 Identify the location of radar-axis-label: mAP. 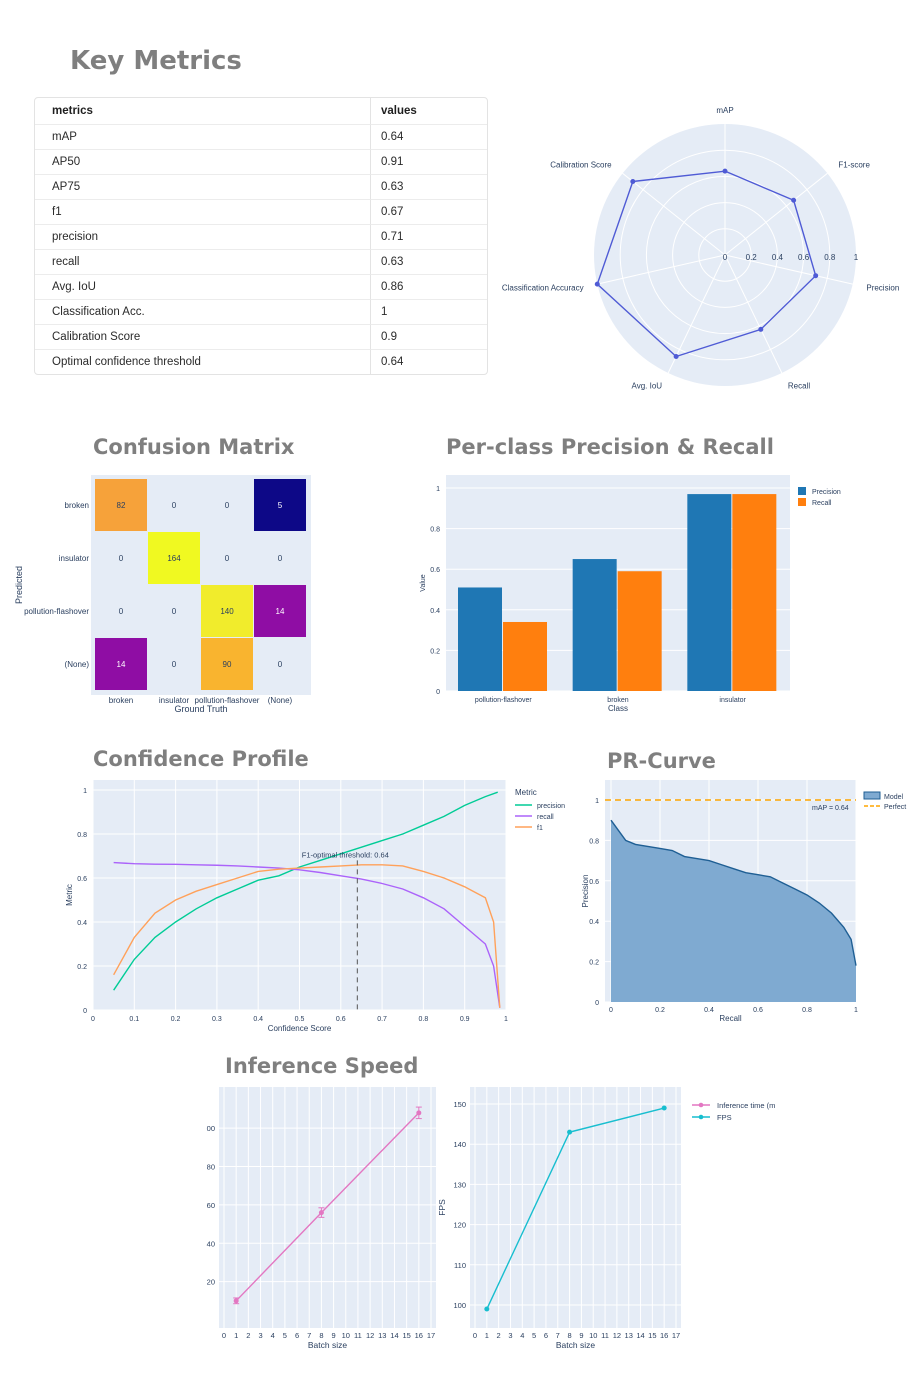
(724, 110).